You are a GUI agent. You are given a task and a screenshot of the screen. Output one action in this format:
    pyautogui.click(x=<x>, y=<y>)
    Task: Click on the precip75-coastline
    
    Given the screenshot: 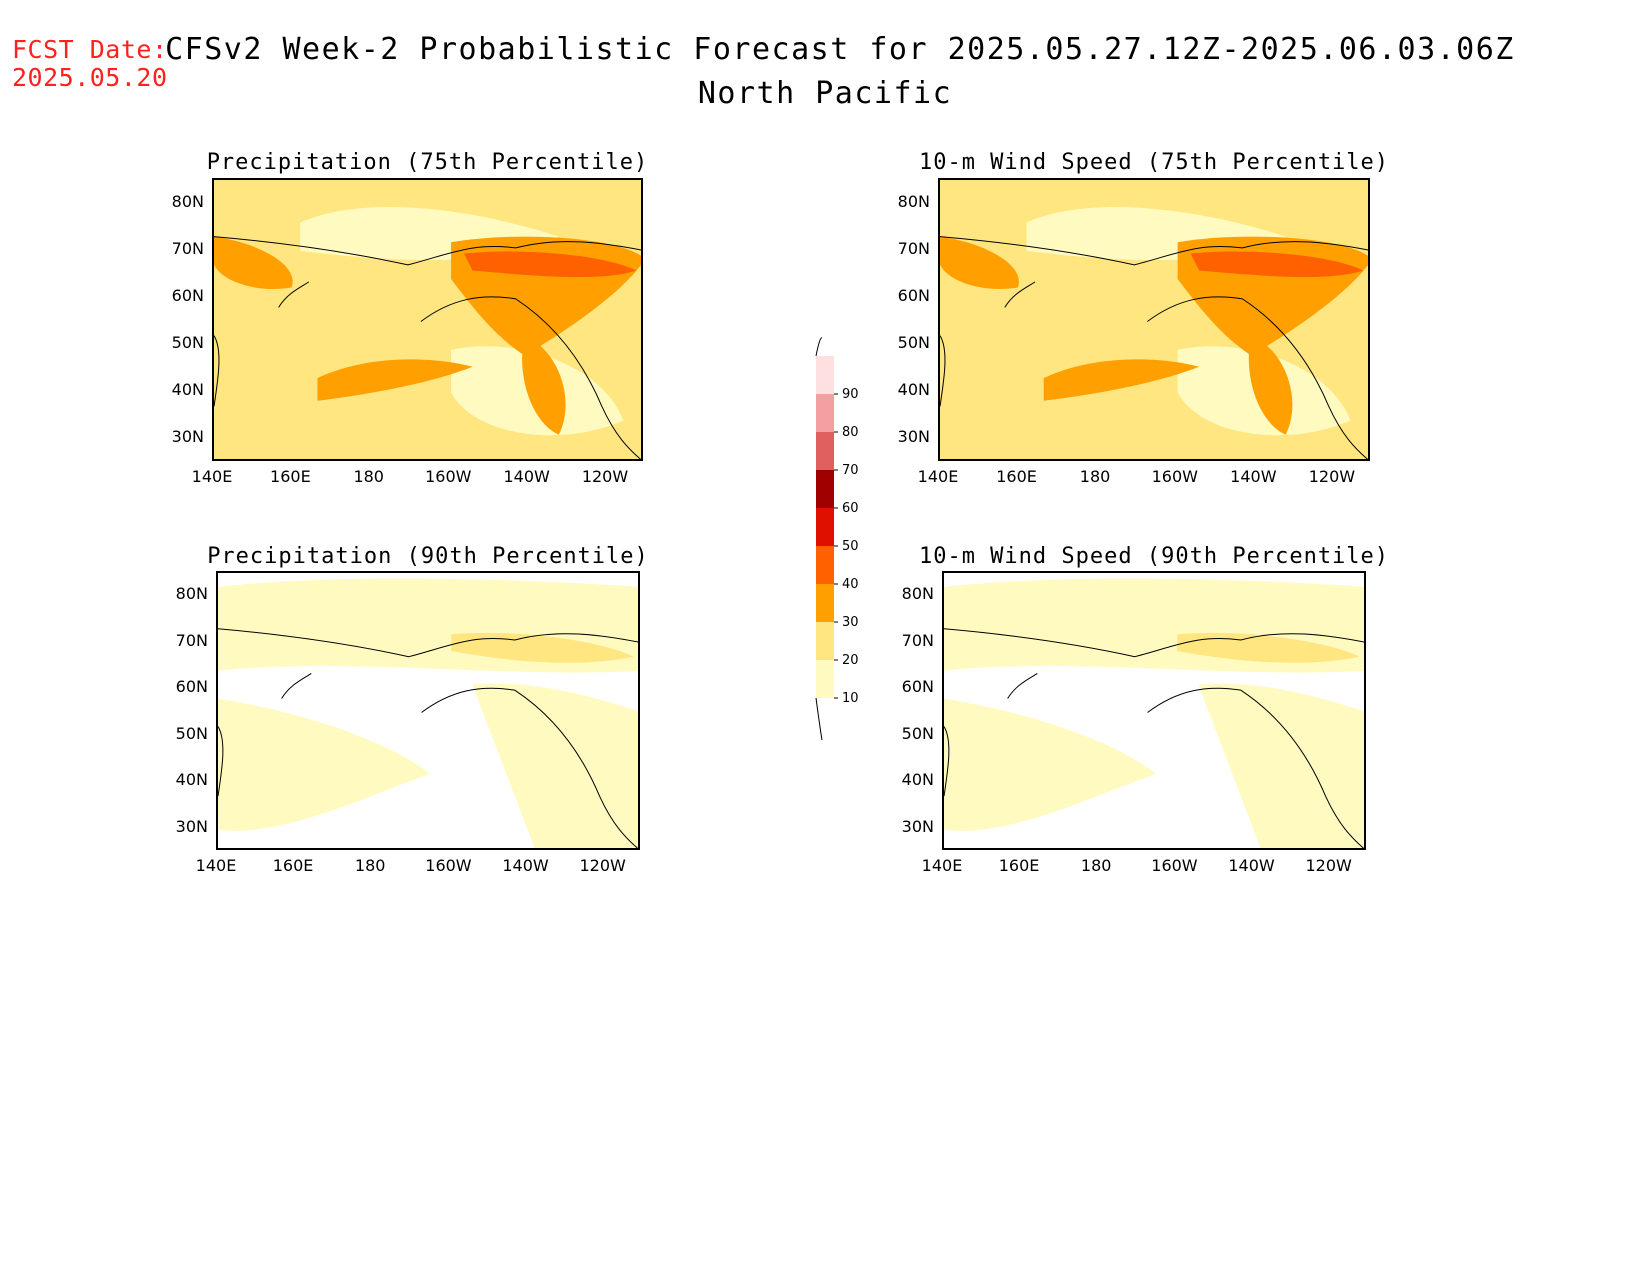 What is the action you would take?
    pyautogui.click(x=428, y=349)
    